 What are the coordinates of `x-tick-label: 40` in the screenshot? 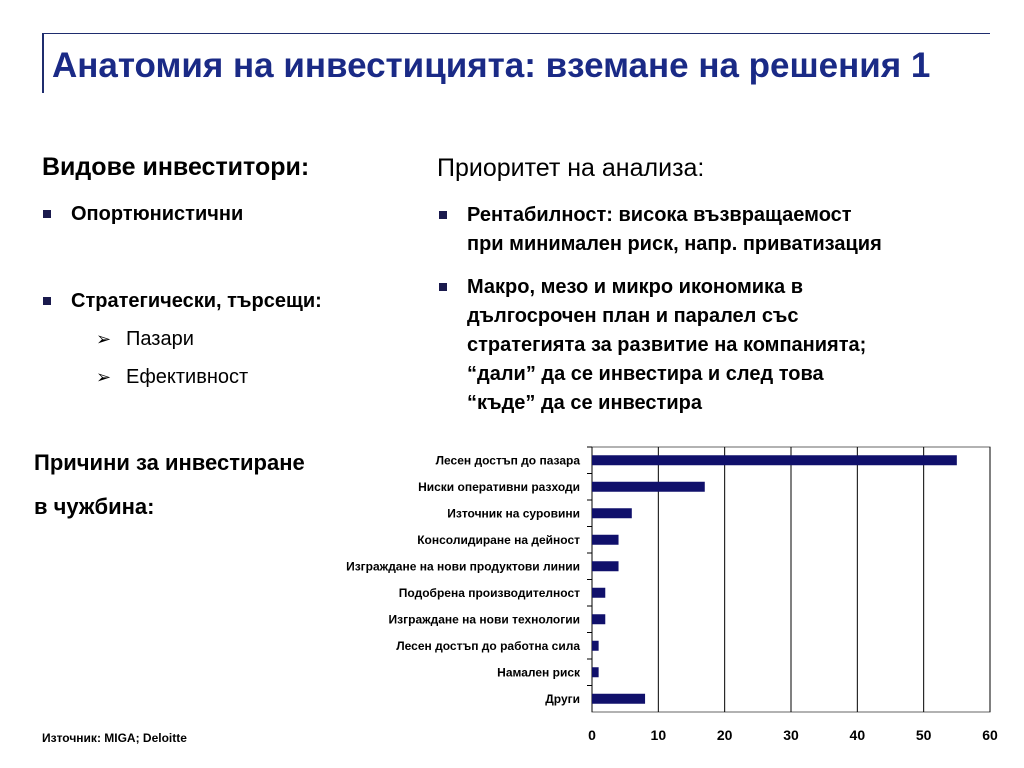 It's located at (858, 735).